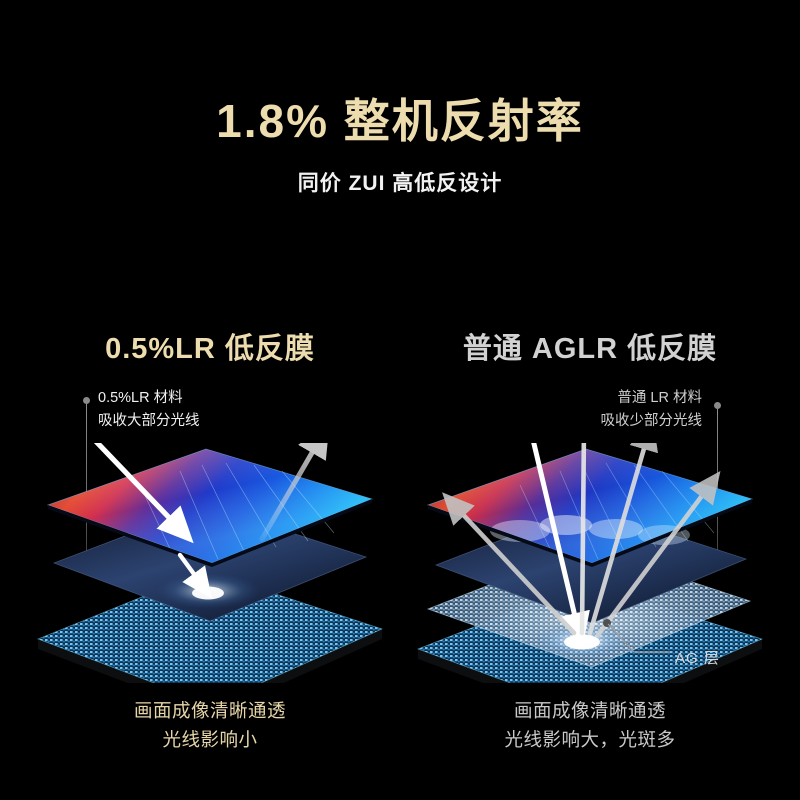 The width and height of the screenshot is (800, 800). I want to click on ag-layer-dot-icon, so click(607, 623).